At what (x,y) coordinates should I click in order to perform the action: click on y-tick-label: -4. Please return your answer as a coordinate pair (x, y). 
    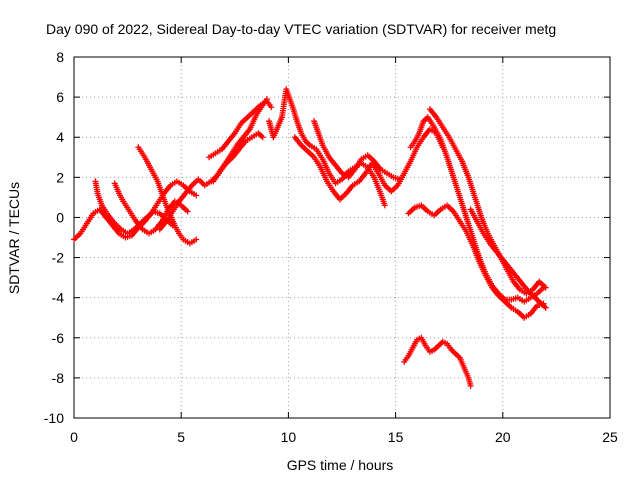
    Looking at the image, I should click on (58, 298).